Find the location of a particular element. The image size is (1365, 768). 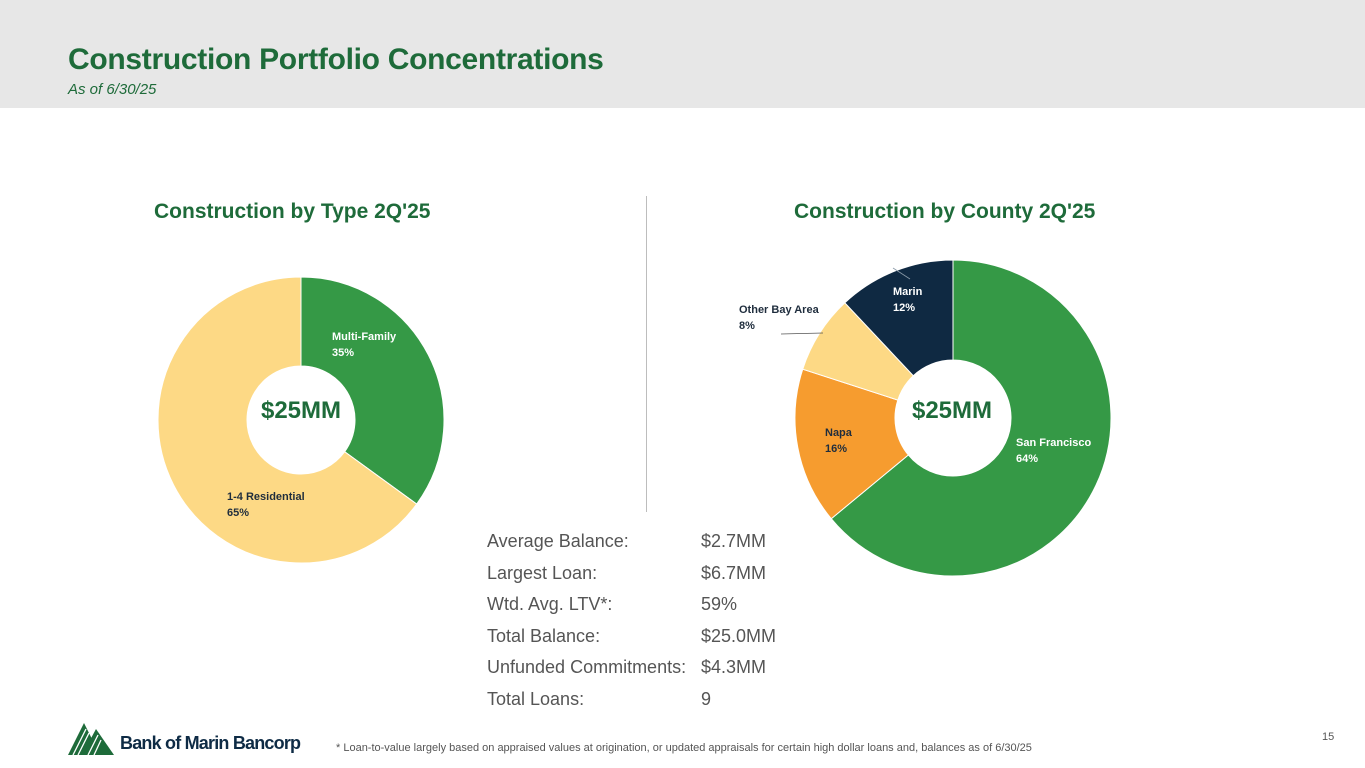

slice-multi-family is located at coordinates (372, 390).